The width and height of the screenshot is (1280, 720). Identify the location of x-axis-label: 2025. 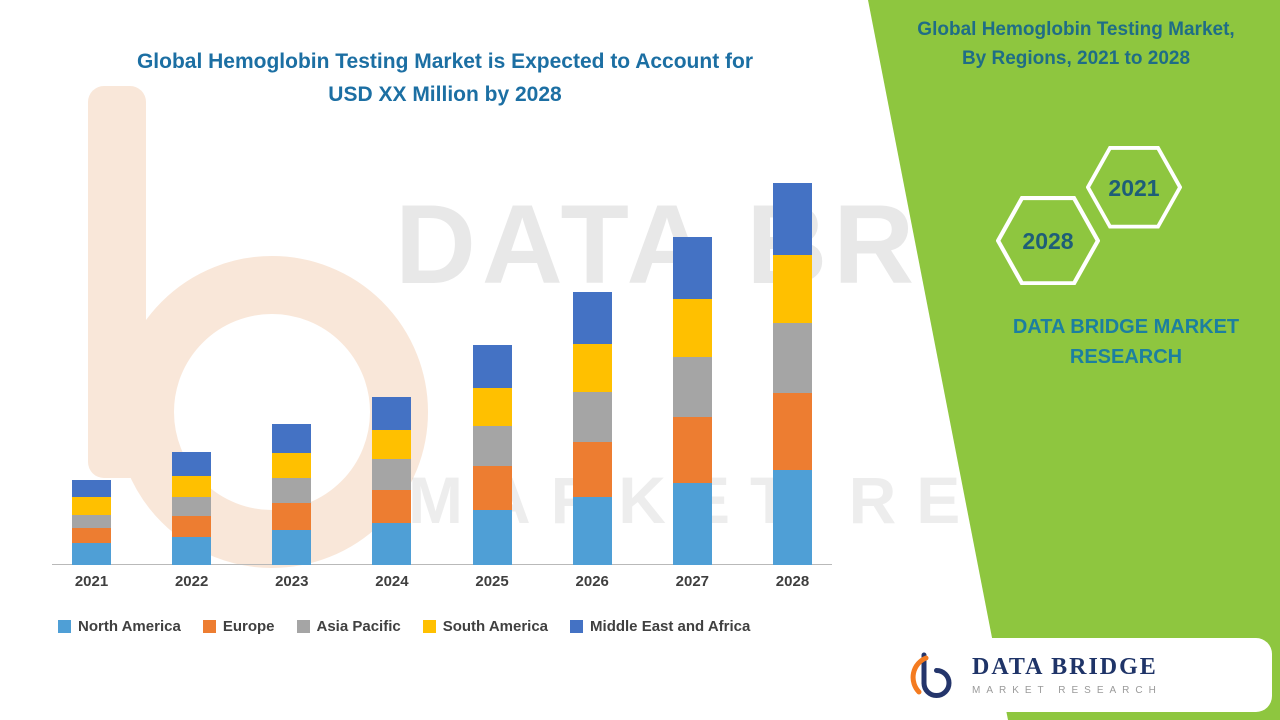
(492, 581).